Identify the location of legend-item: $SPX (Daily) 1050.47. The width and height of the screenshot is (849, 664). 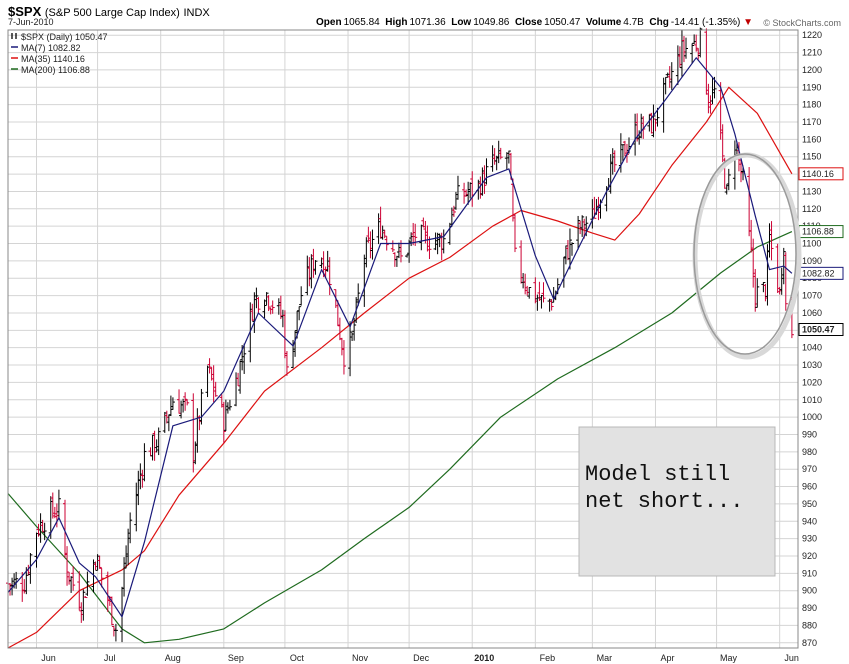
(59, 37).